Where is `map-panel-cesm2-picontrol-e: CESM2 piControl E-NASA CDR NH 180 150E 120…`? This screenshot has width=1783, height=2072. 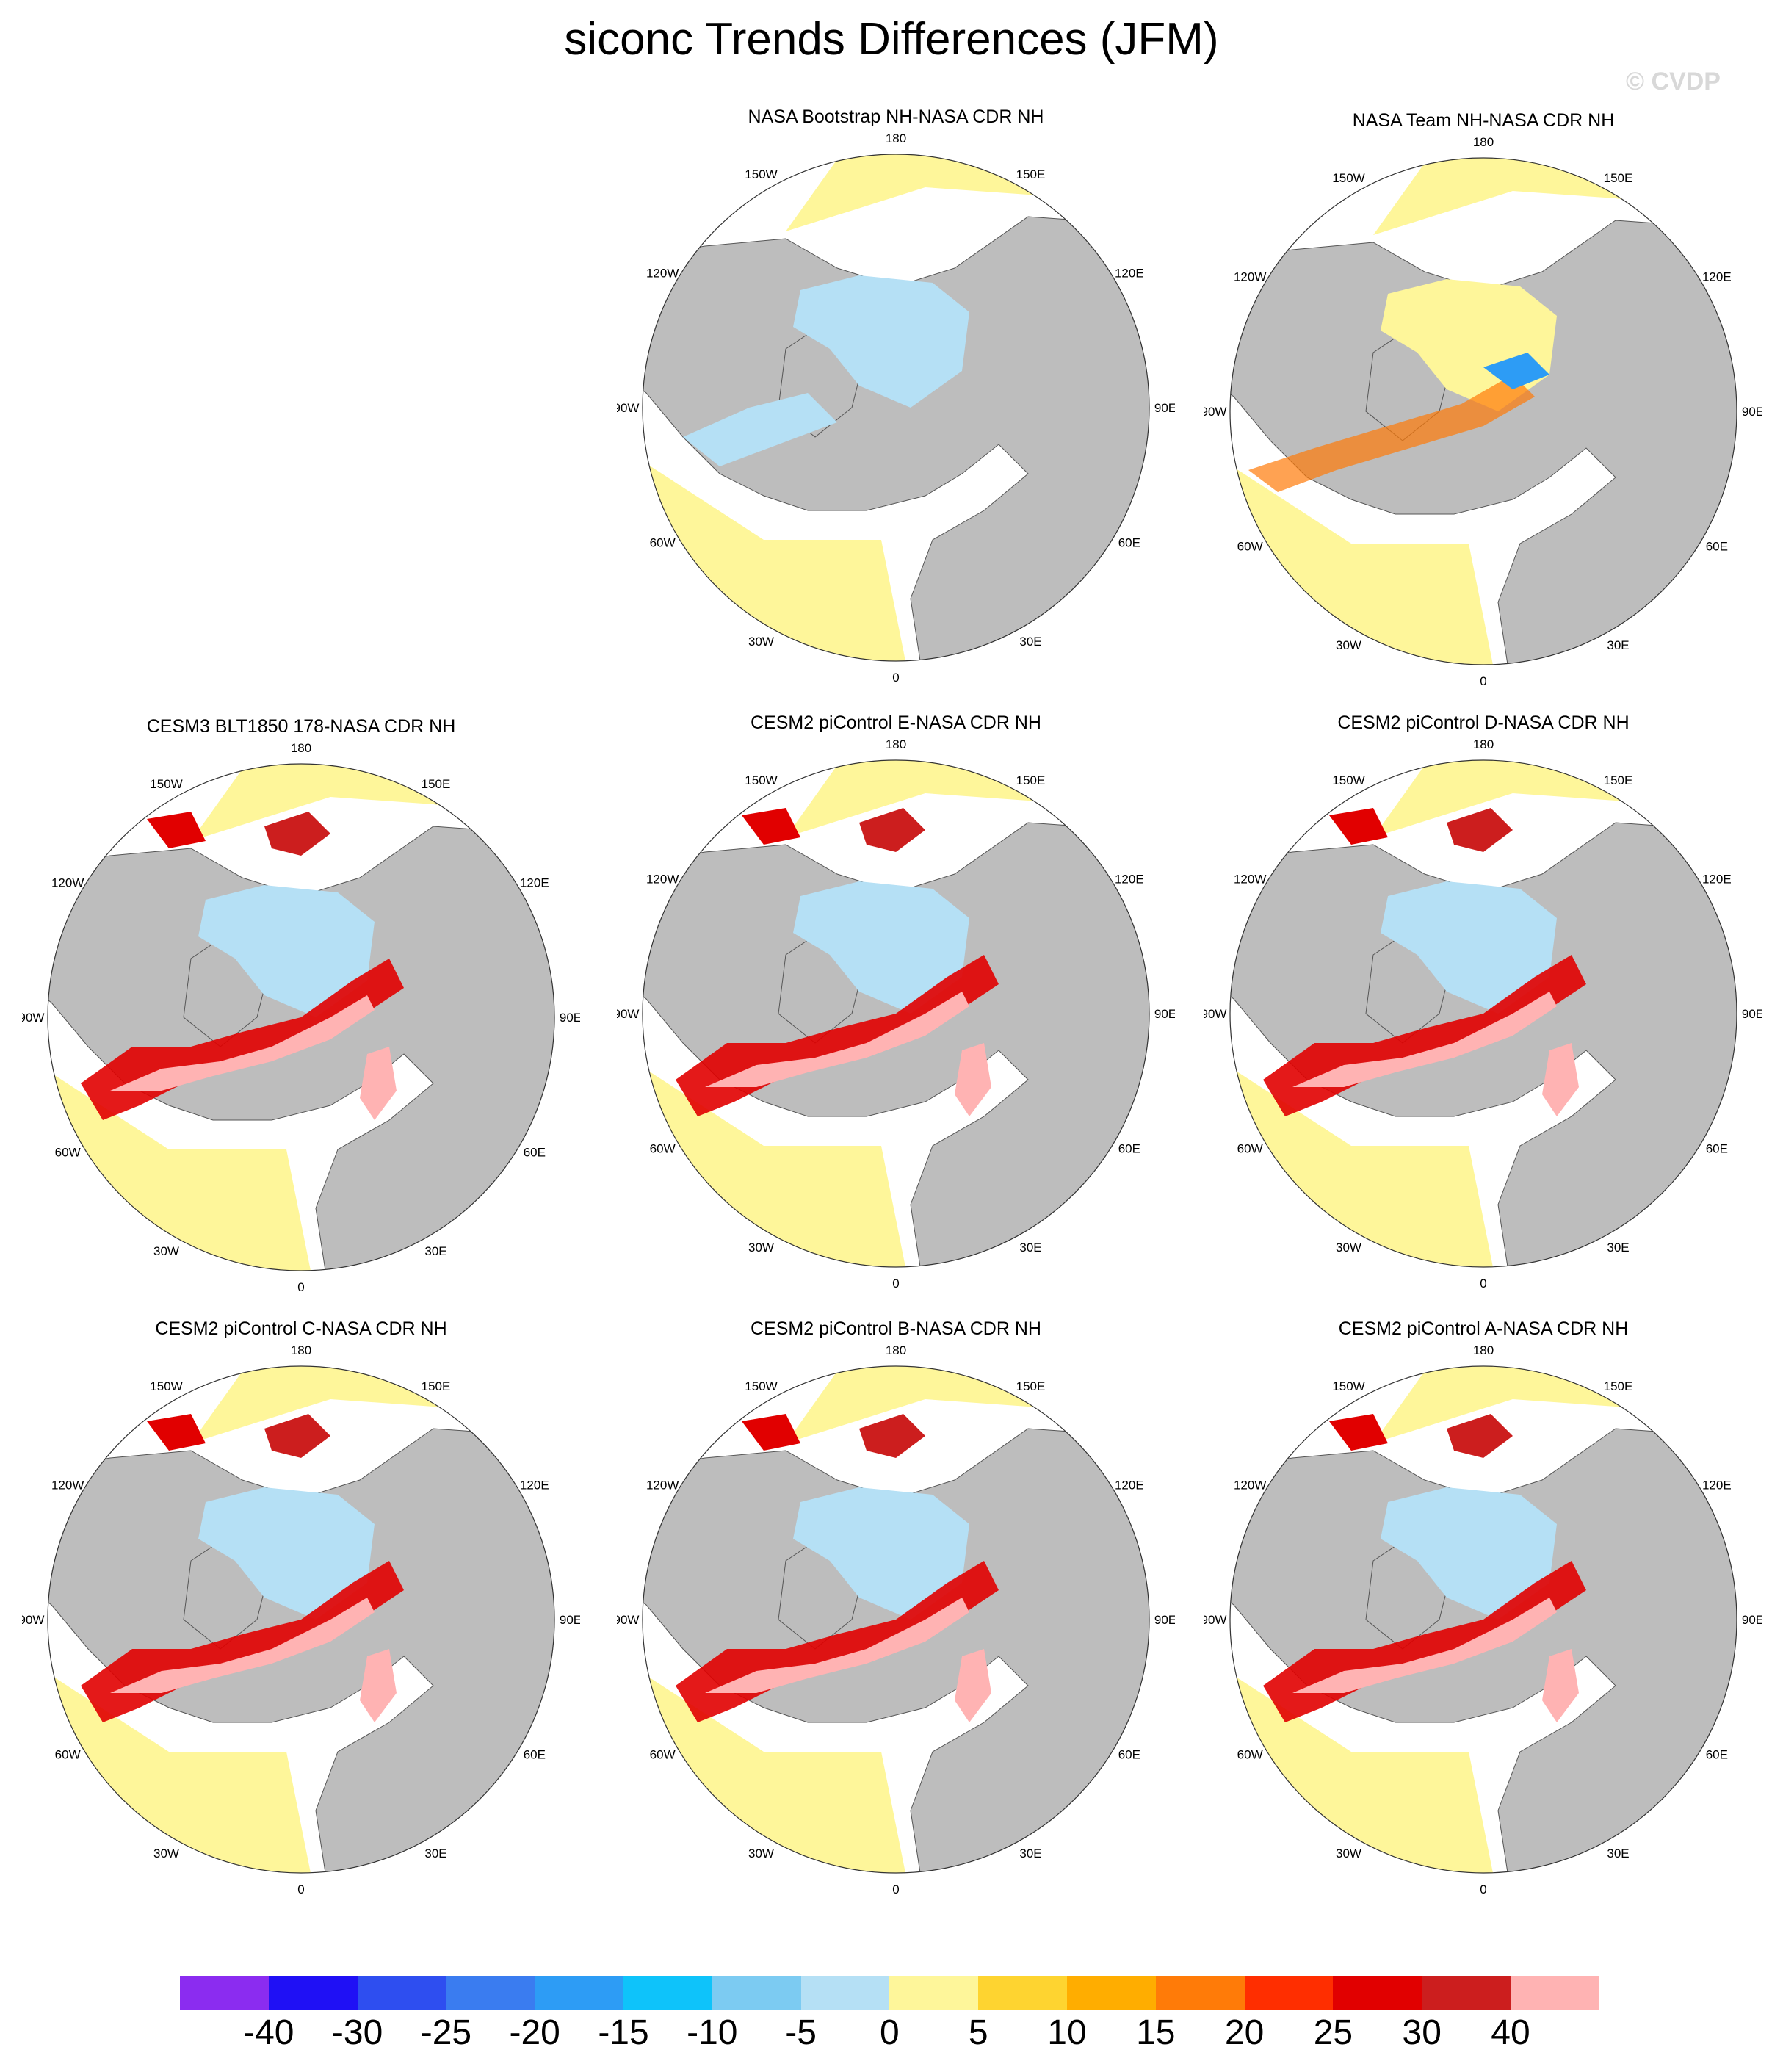 map-panel-cesm2-picontrol-e: CESM2 piControl E-NASA CDR NH 180 150E 120… is located at coordinates (896, 1006).